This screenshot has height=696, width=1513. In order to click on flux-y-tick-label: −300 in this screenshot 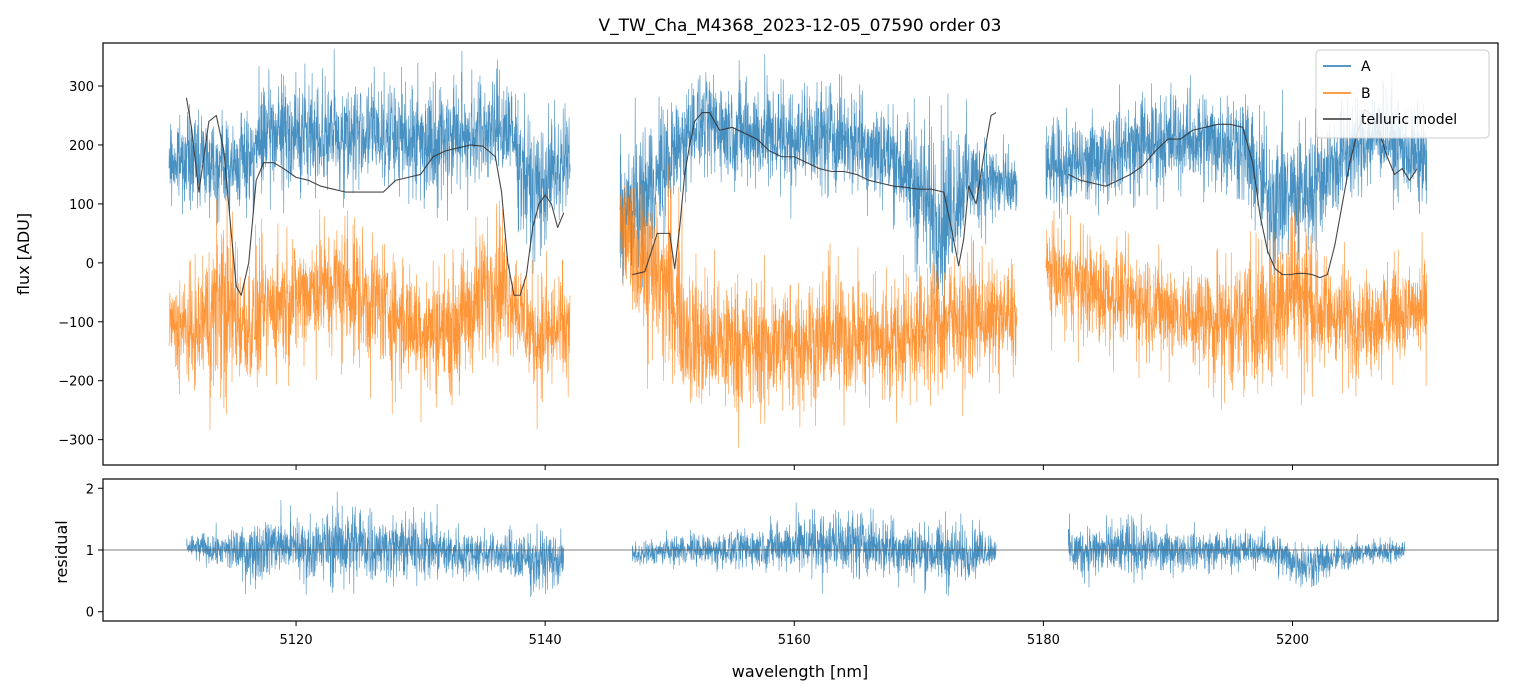, I will do `click(76, 441)`.